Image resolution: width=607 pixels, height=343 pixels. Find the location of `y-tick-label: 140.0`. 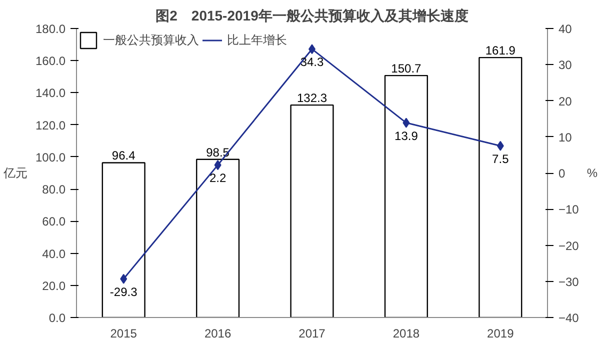

y-tick-label: 140.0 is located at coordinates (50, 93).